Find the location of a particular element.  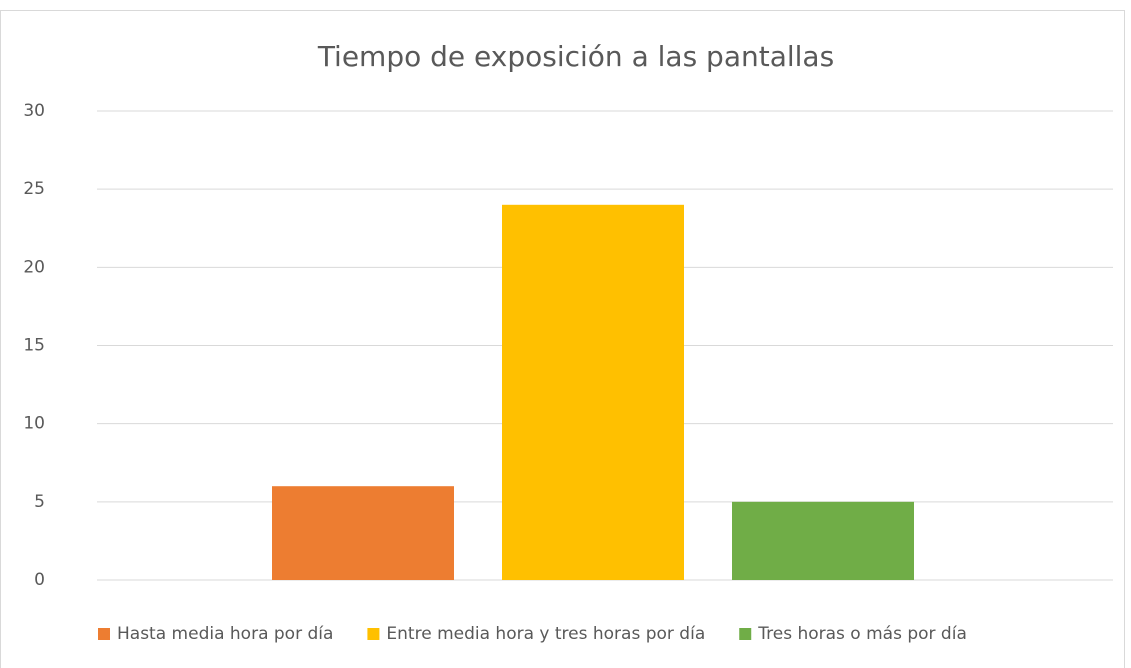

y-tick-label: 5 is located at coordinates (39, 502).